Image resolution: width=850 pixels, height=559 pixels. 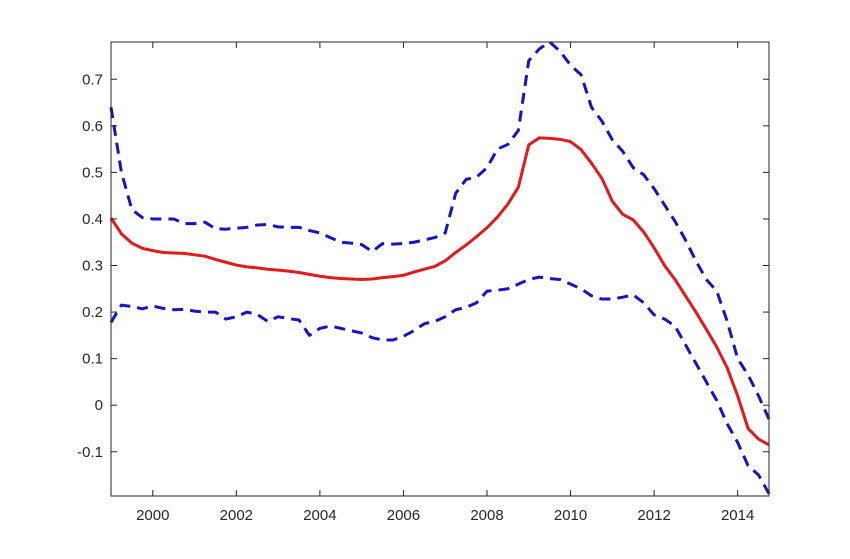 What do you see at coordinates (92, 266) in the screenshot?
I see `y-tick-label: 0.3` at bounding box center [92, 266].